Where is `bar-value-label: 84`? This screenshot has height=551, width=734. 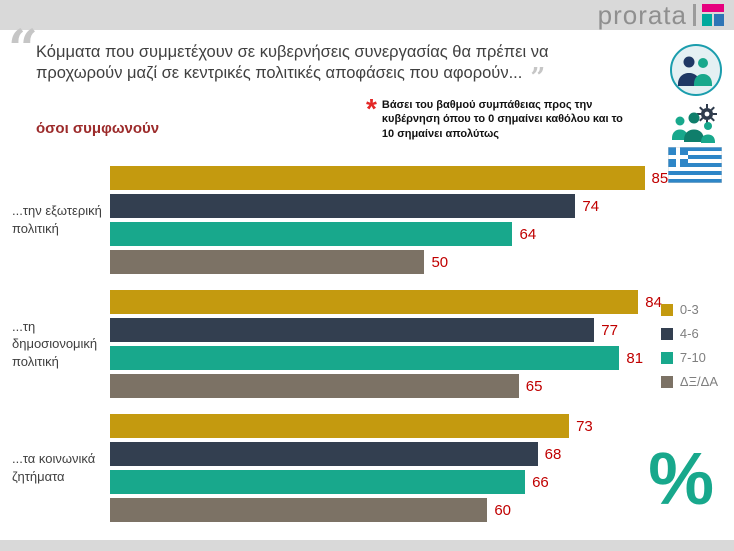 bar-value-label: 84 is located at coordinates (653, 302).